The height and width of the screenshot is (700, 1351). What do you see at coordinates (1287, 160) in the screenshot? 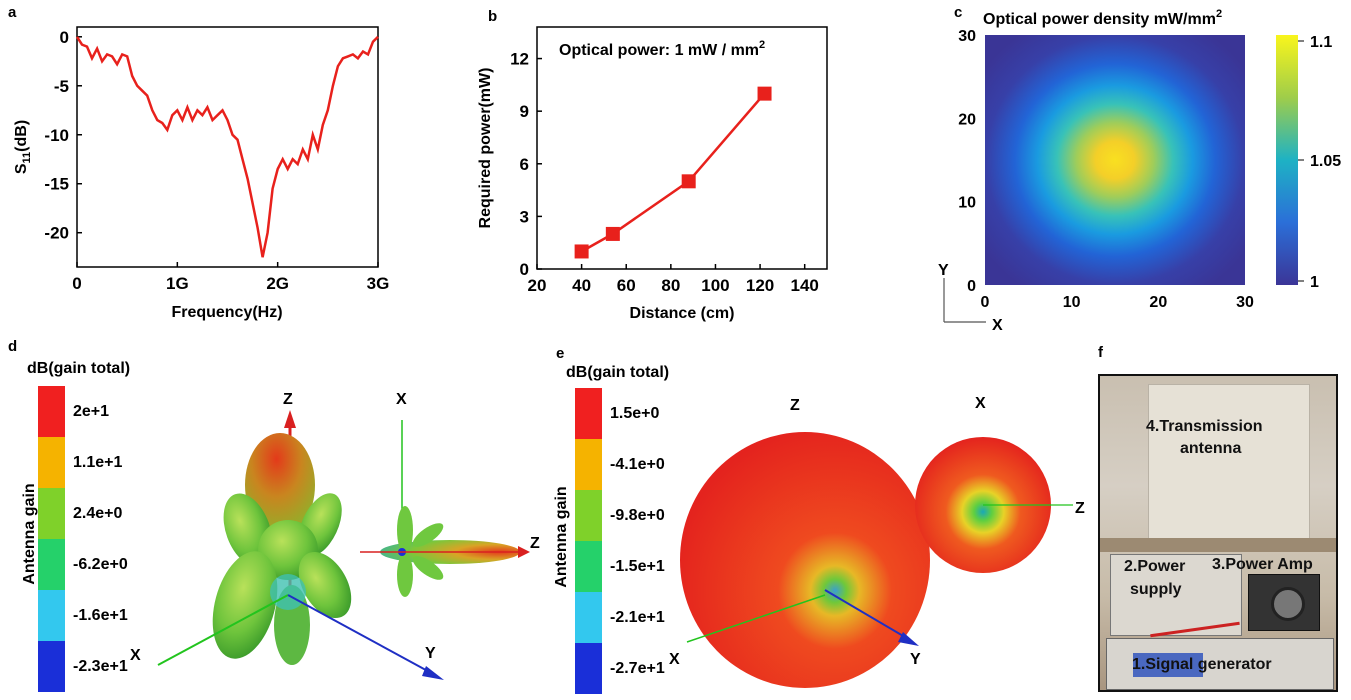
I see `chart-c-colorbar` at bounding box center [1287, 160].